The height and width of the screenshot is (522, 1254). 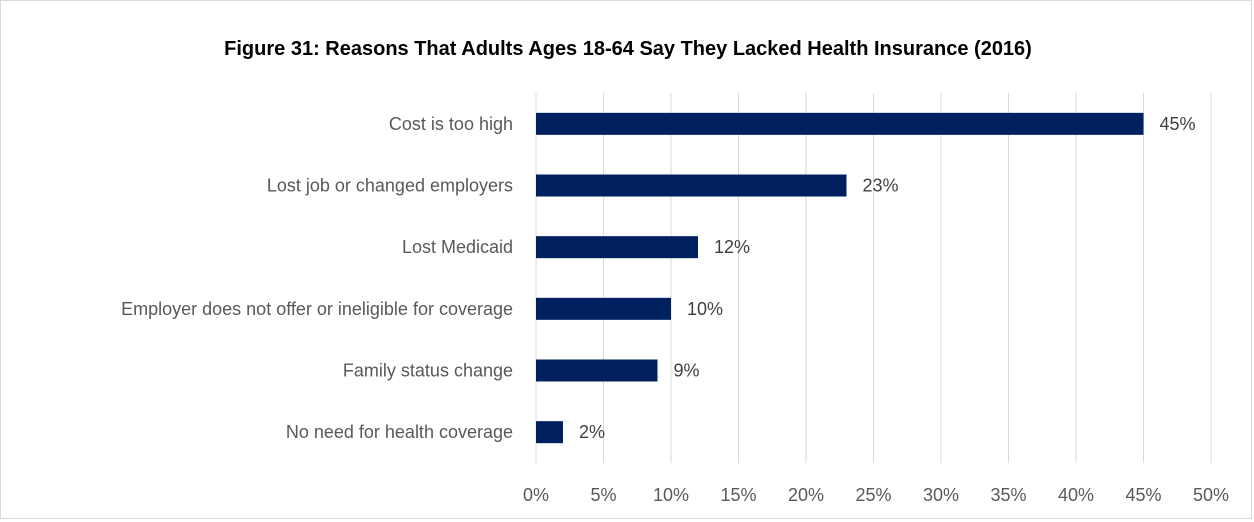 What do you see at coordinates (1143, 495) in the screenshot?
I see `x-tick-label: 45%` at bounding box center [1143, 495].